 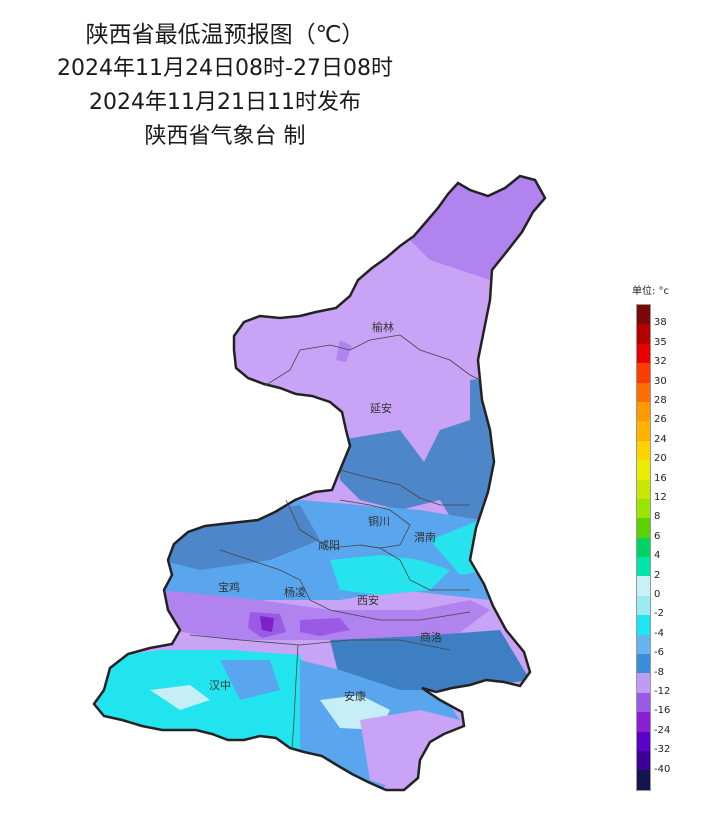 What do you see at coordinates (657, 575) in the screenshot?
I see `legend-label: 2` at bounding box center [657, 575].